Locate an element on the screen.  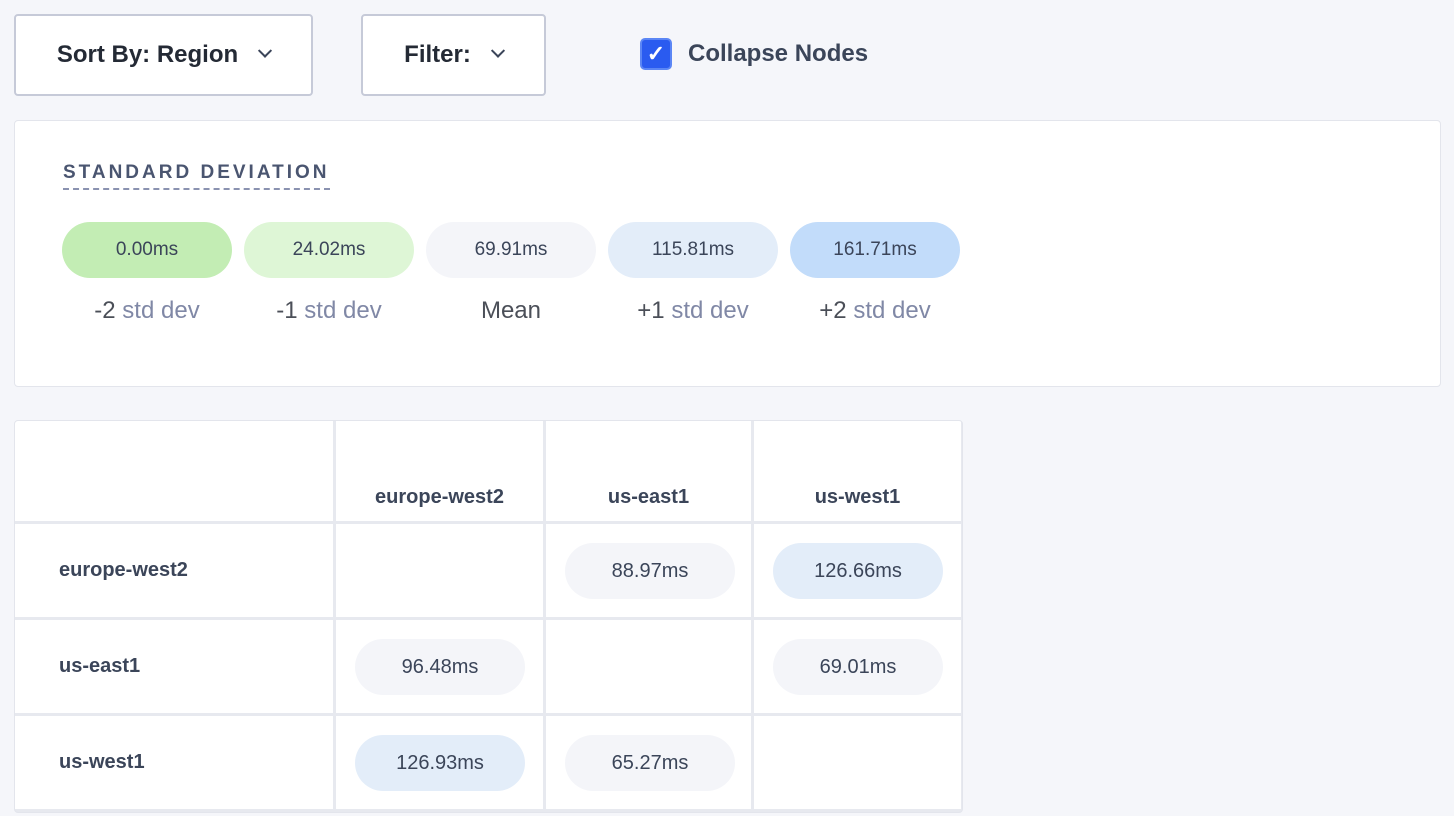
legend-label: Mean is located at coordinates (511, 311).